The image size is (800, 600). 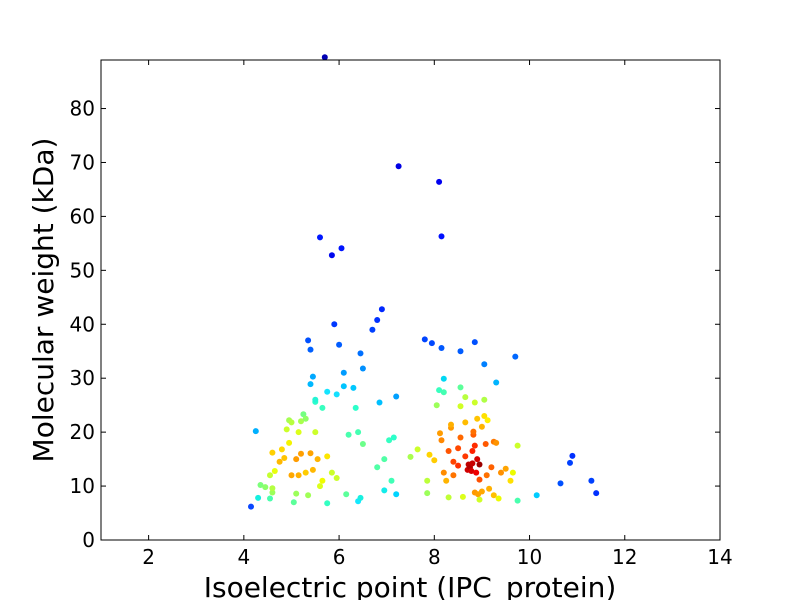 What do you see at coordinates (624, 557) in the screenshot?
I see `x-tick-label: 12` at bounding box center [624, 557].